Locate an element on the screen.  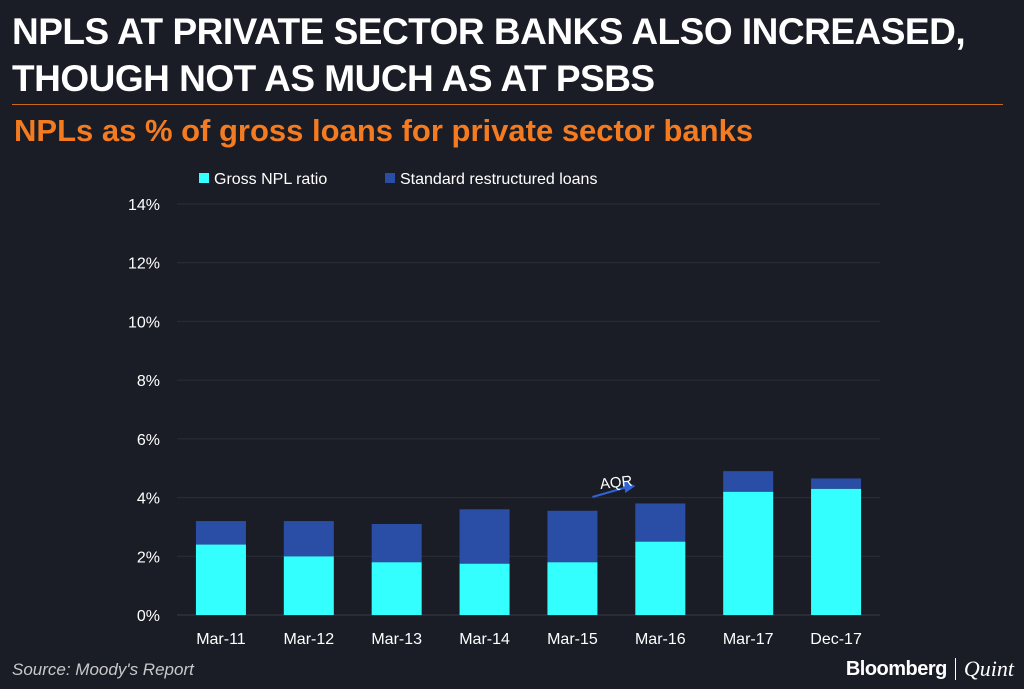
x-tick-label: Mar-14 is located at coordinates (484, 639).